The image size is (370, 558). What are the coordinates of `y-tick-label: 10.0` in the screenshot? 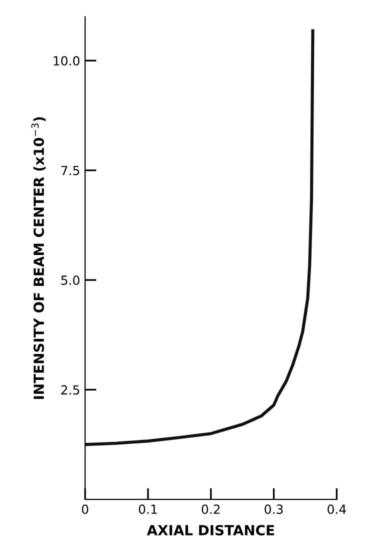 It's located at (67, 61).